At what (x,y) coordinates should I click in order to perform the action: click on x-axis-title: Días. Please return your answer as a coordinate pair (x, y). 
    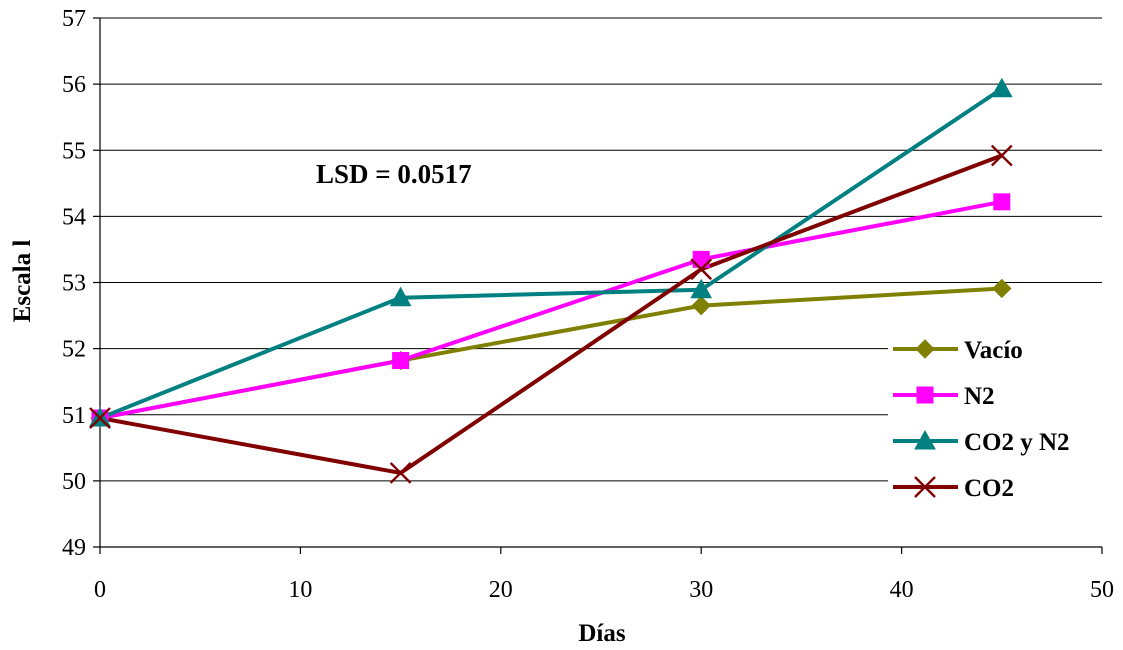
    Looking at the image, I should click on (602, 633).